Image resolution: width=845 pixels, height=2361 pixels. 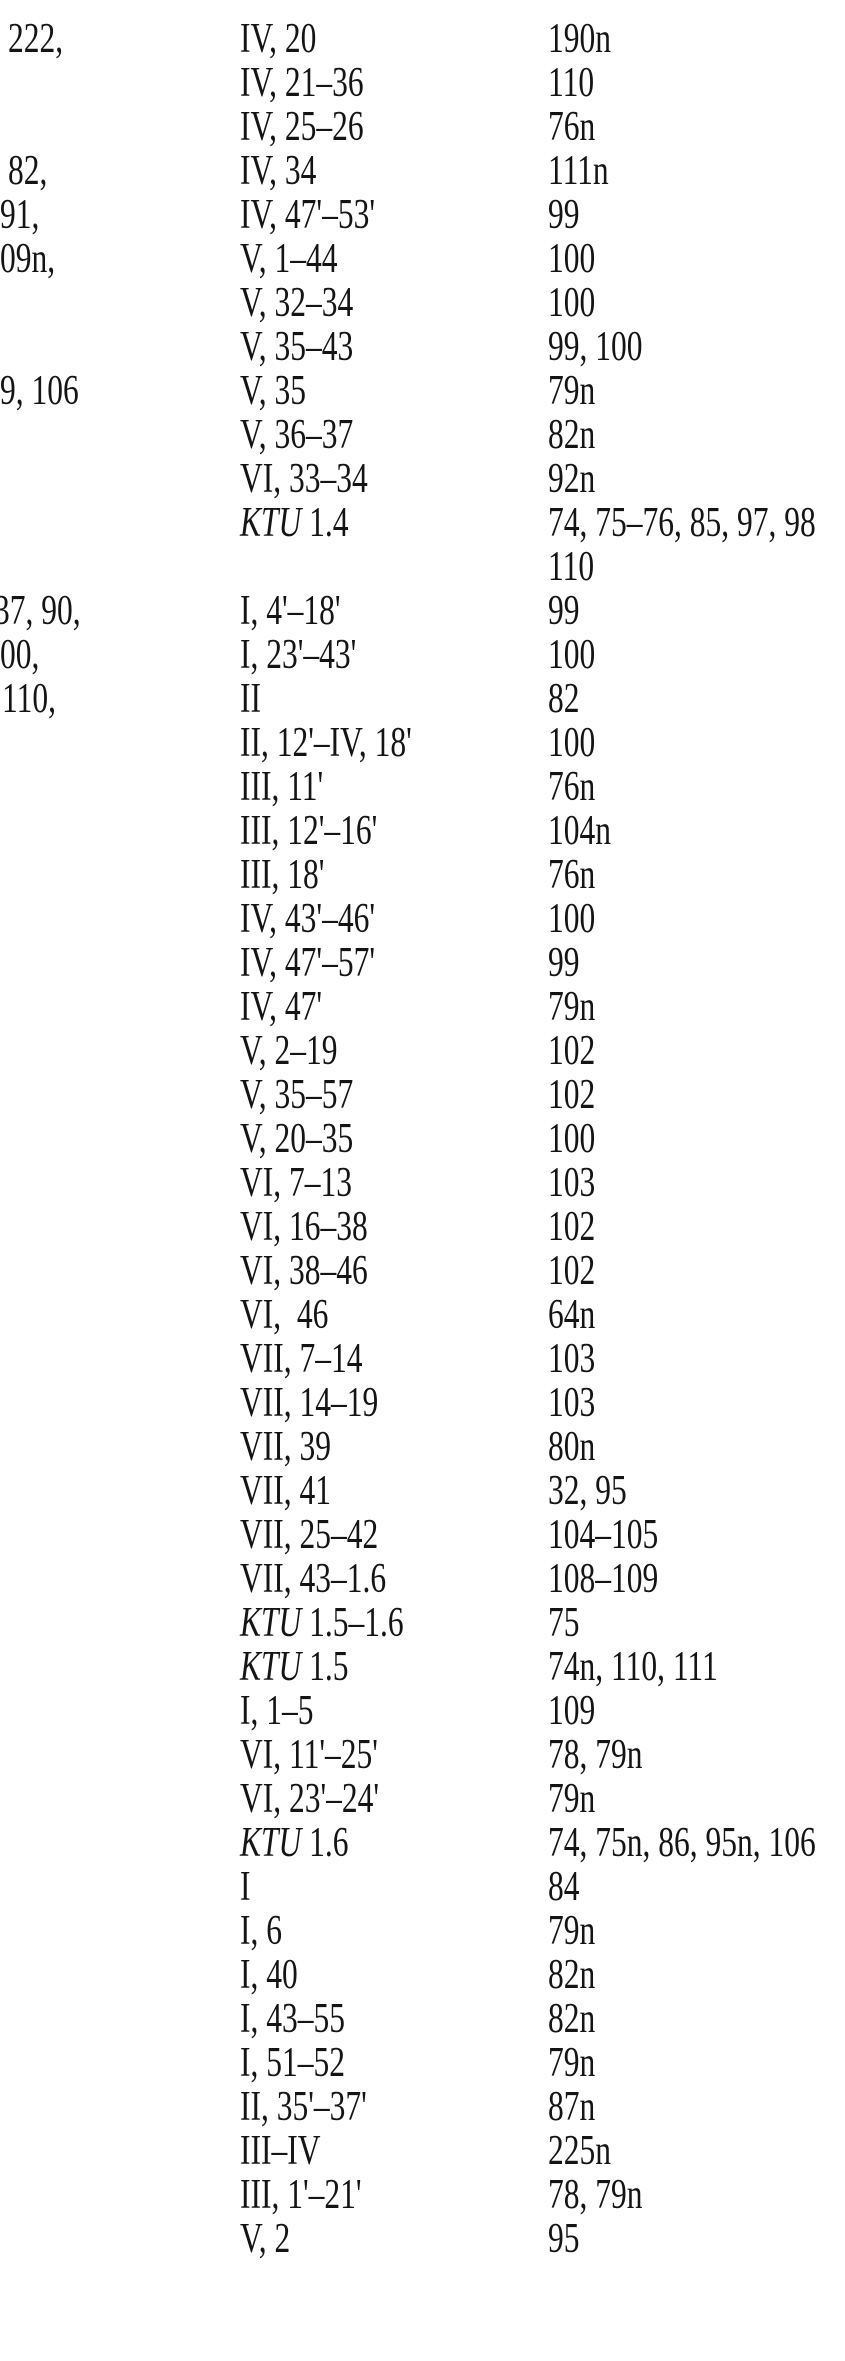 What do you see at coordinates (572, 1139) in the screenshot?
I see `page-numbers-text: 100` at bounding box center [572, 1139].